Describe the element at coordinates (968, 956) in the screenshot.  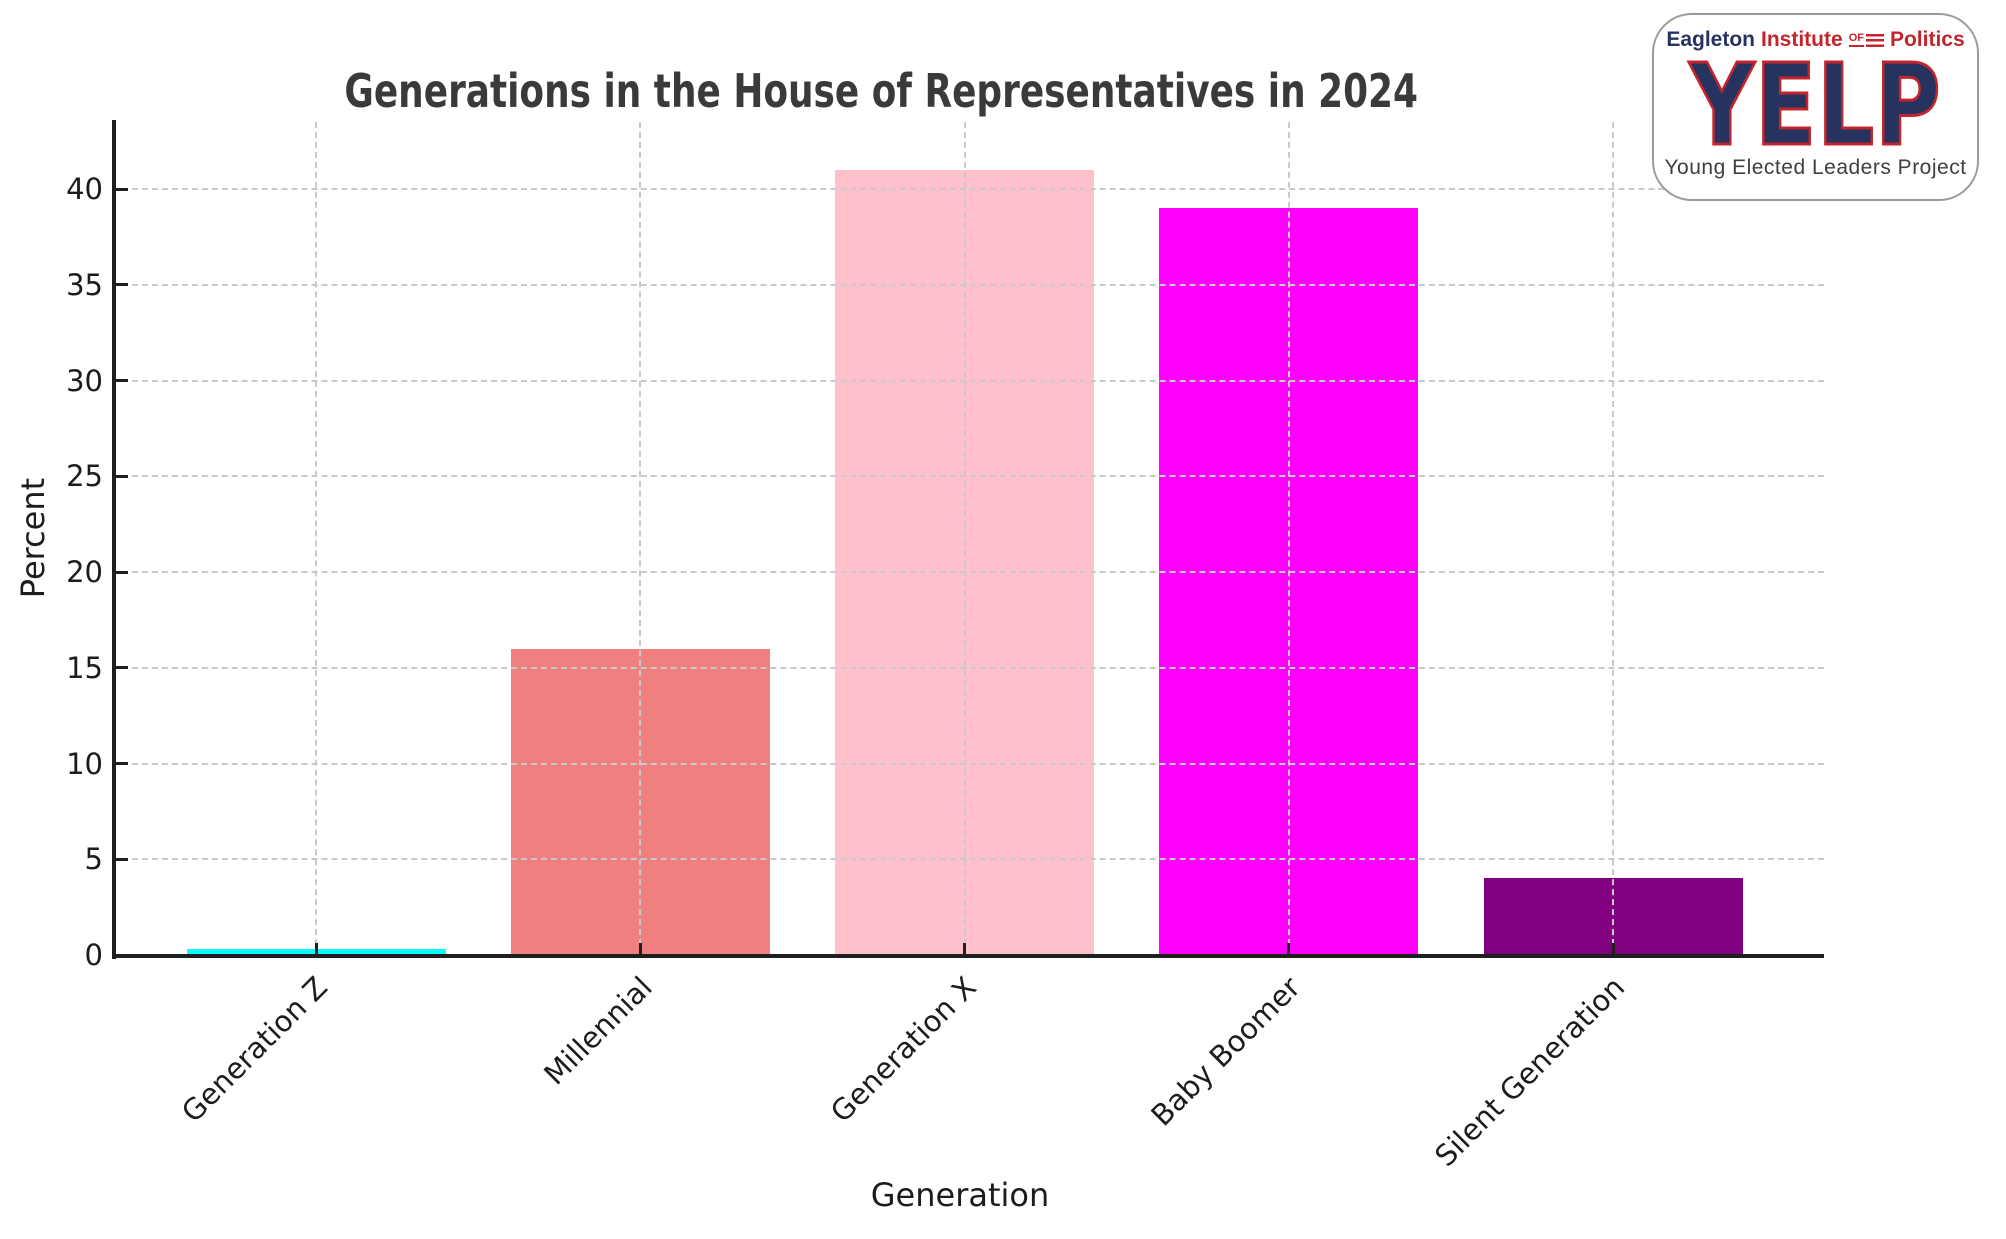
I see `x-axis-line` at that location.